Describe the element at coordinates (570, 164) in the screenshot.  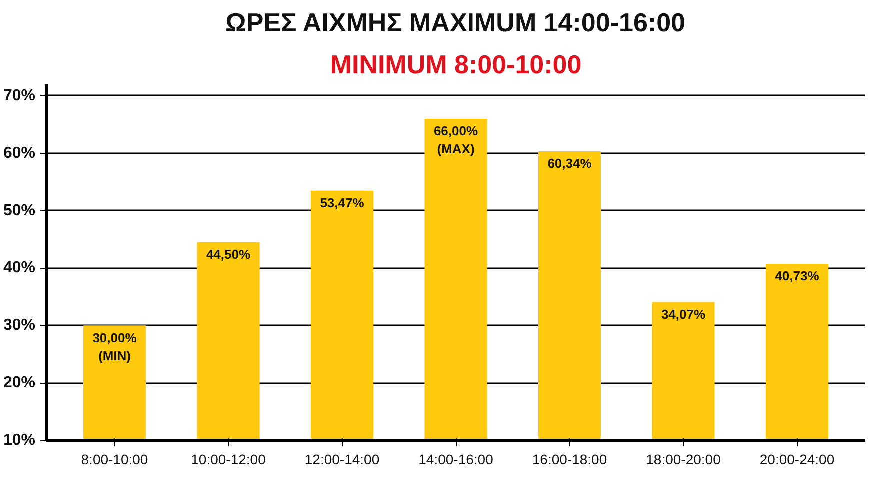
I see `data-label: 60,34%` at that location.